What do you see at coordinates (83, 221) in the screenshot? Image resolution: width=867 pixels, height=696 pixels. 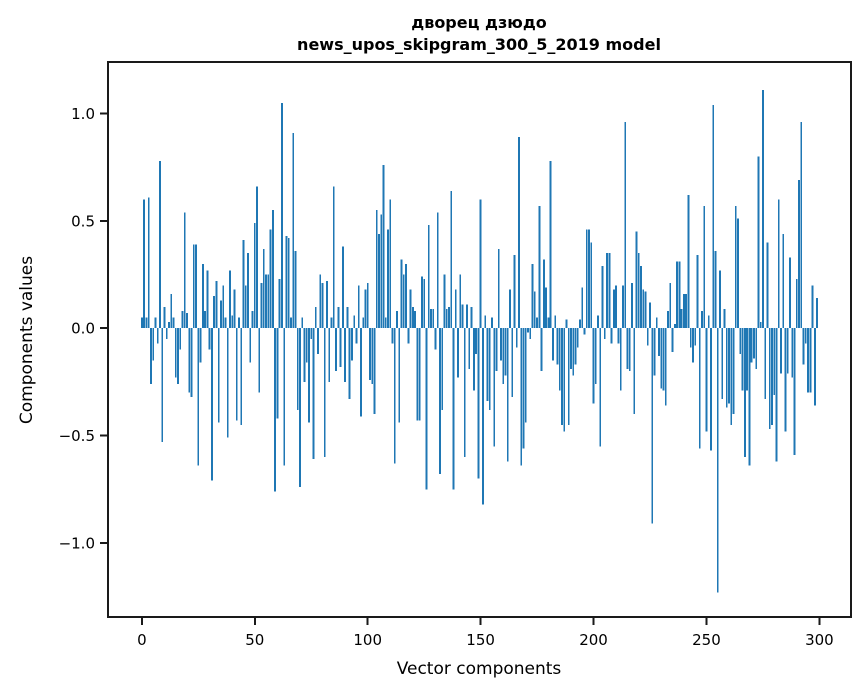 I see `y-tick-label: 0.5` at bounding box center [83, 221].